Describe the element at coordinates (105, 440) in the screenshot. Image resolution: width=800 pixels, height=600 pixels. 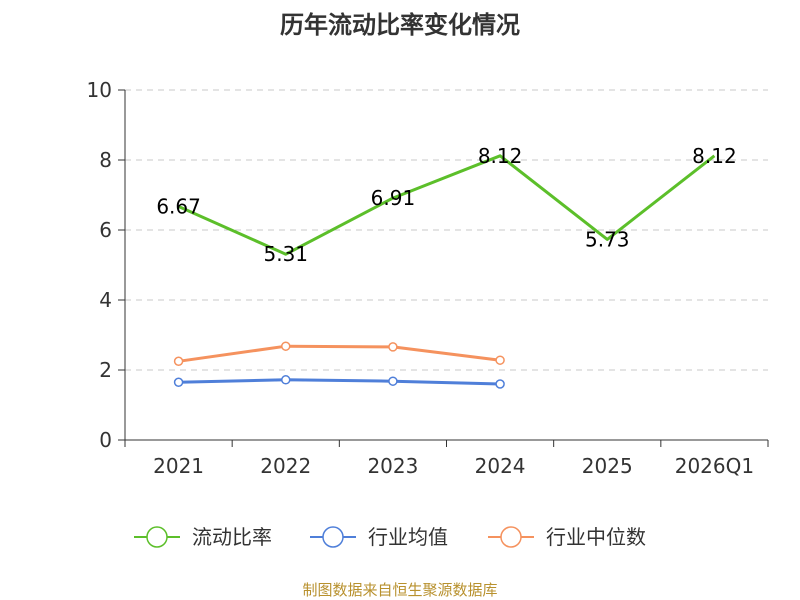
I see `y-tick-label: 0` at that location.